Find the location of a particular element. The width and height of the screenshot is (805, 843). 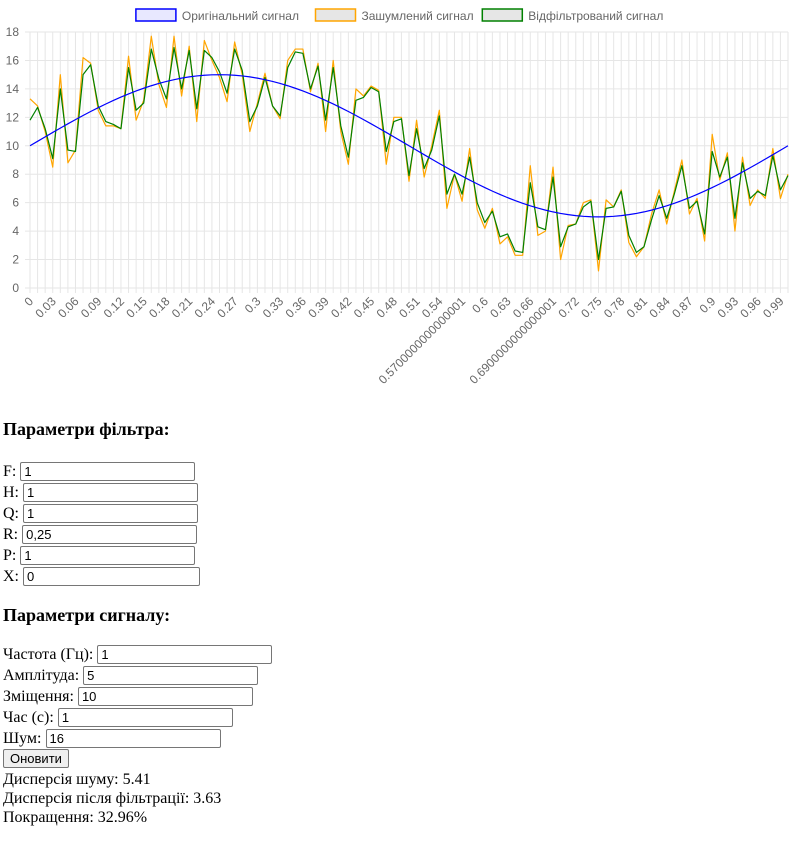

x-tick-label: 0 is located at coordinates (28, 301).